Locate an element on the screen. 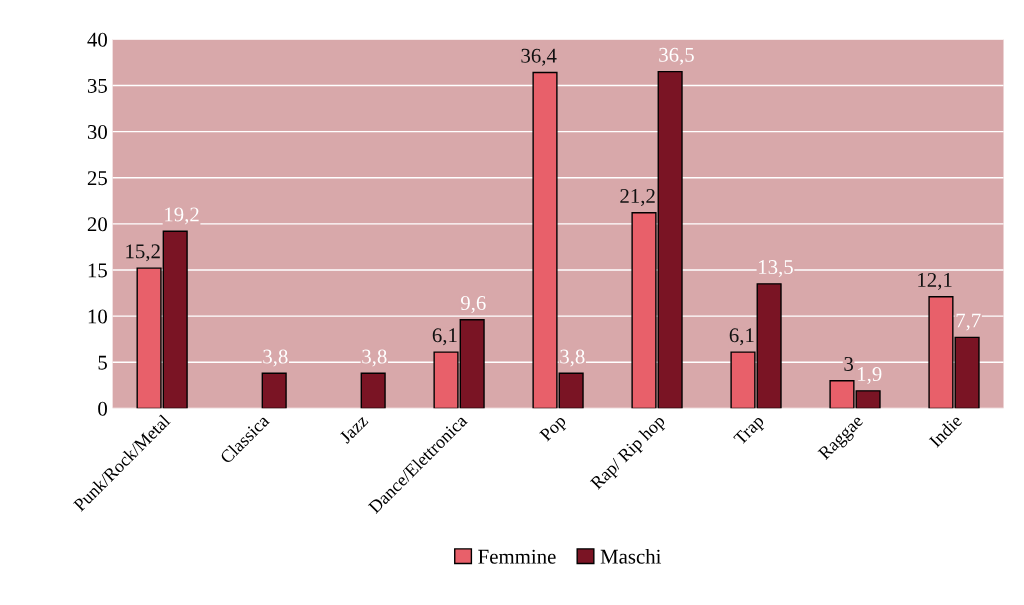 This screenshot has height=605, width=1024. x-tick-label: Trap is located at coordinates (750, 431).